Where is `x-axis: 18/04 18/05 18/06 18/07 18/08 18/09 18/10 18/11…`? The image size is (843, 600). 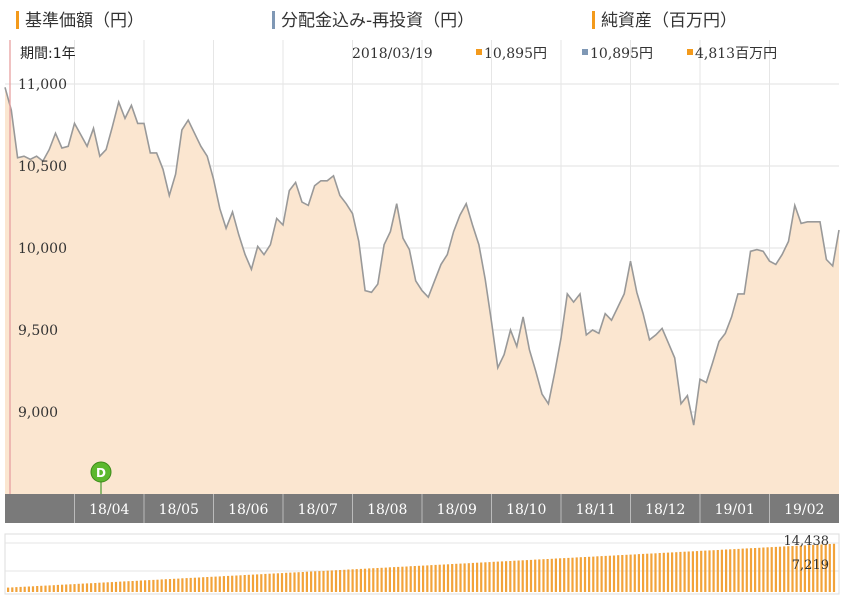
x-axis: 18/04 18/05 18/06 18/07 18/08 18/09 18/10 18/11… is located at coordinates (449, 508).